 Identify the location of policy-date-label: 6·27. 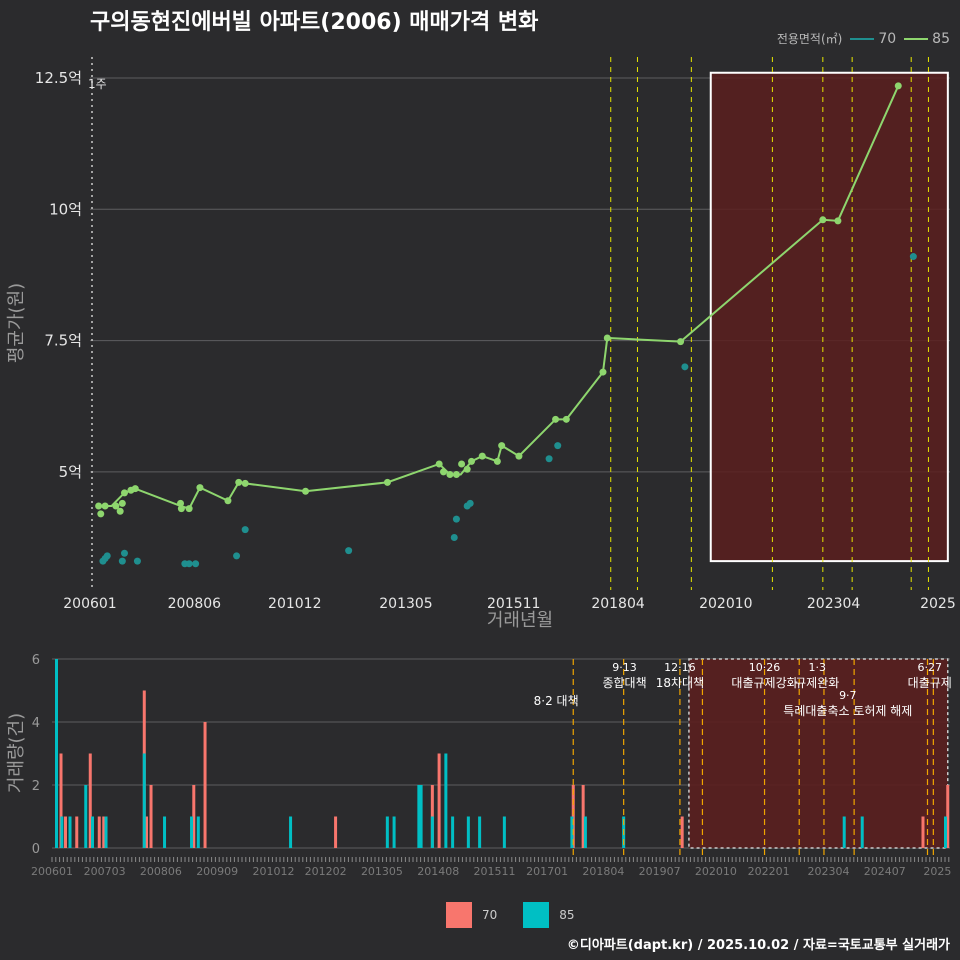
(929, 667).